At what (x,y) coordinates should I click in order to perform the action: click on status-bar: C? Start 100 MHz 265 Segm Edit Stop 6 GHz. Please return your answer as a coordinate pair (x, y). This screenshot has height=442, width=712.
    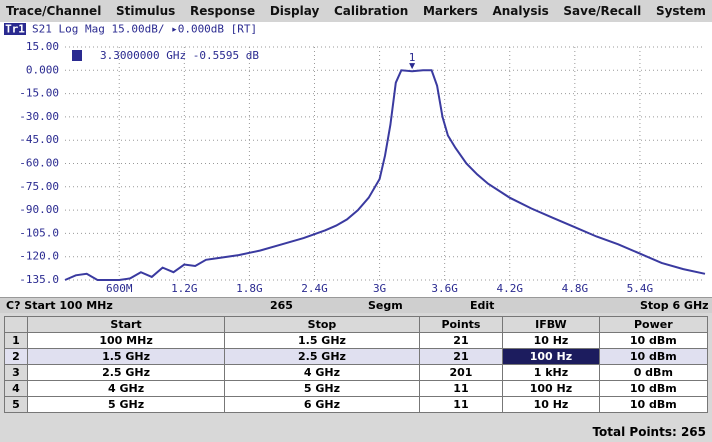
    Looking at the image, I should click on (356, 305).